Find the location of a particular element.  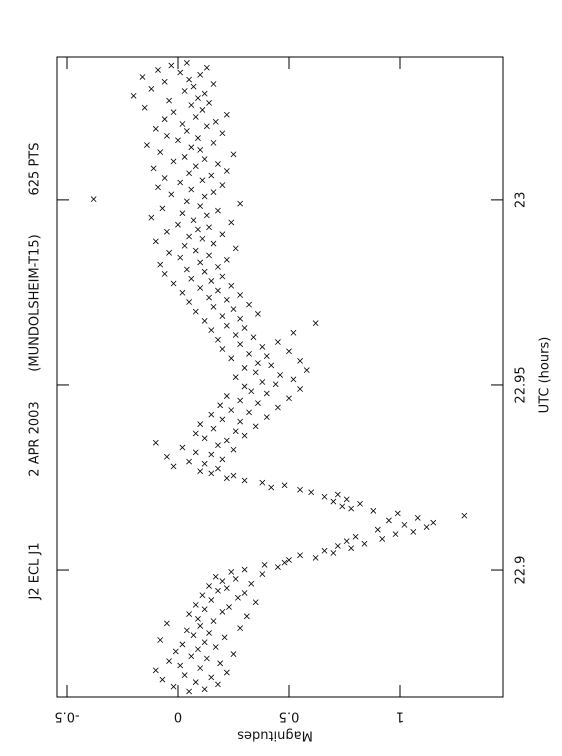

y-tick-label: 0.5 is located at coordinates (289, 716).